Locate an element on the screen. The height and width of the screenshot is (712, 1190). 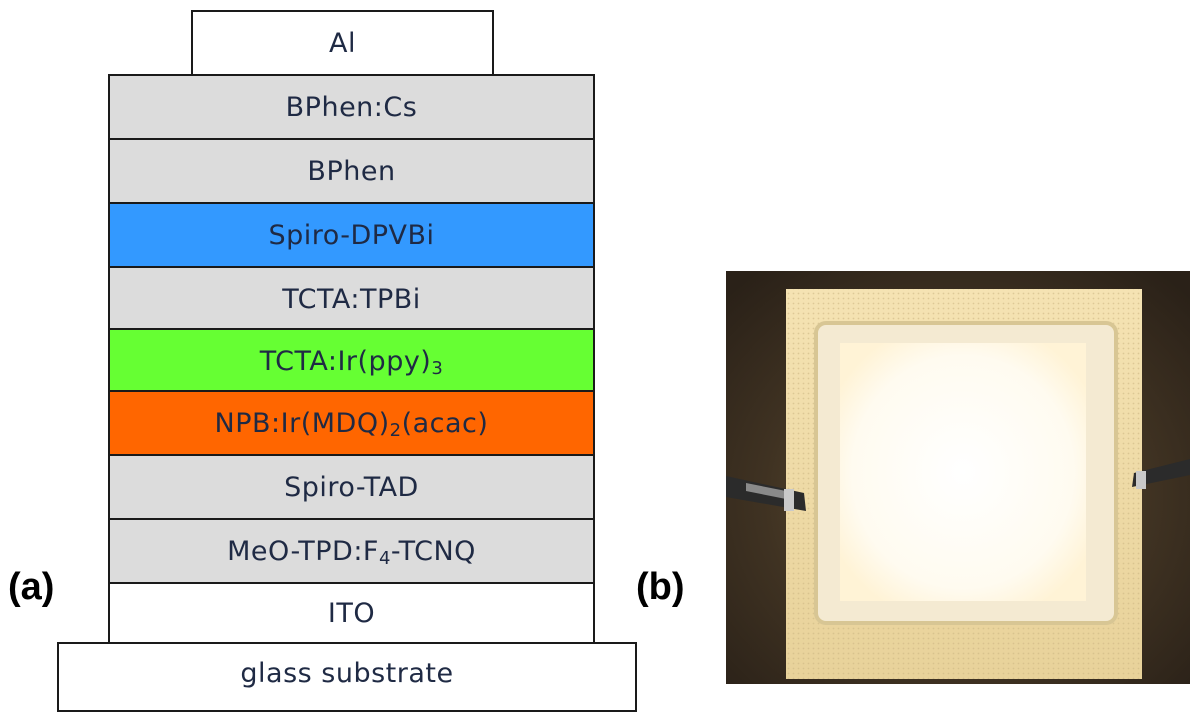
layer-label: NPB:Ir(MDQ)2(acac) is located at coordinates (351, 424).